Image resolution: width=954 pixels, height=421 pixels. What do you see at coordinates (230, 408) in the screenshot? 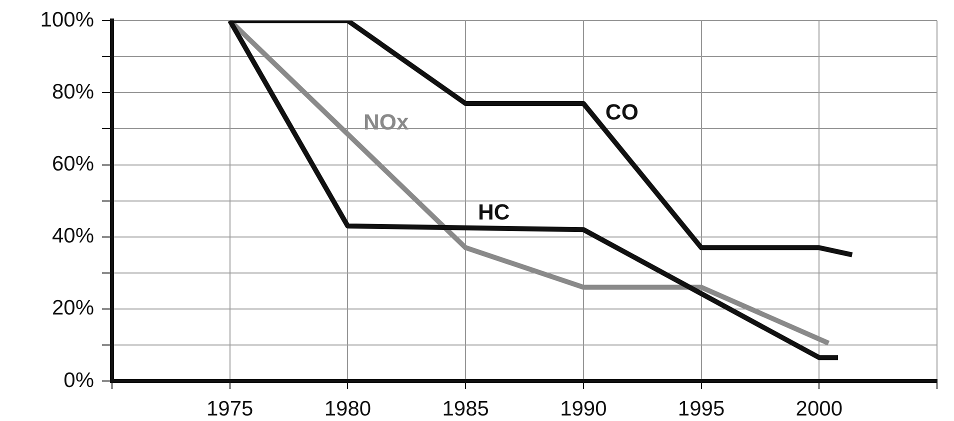
I see `x-tick-label: 1975` at bounding box center [230, 408].